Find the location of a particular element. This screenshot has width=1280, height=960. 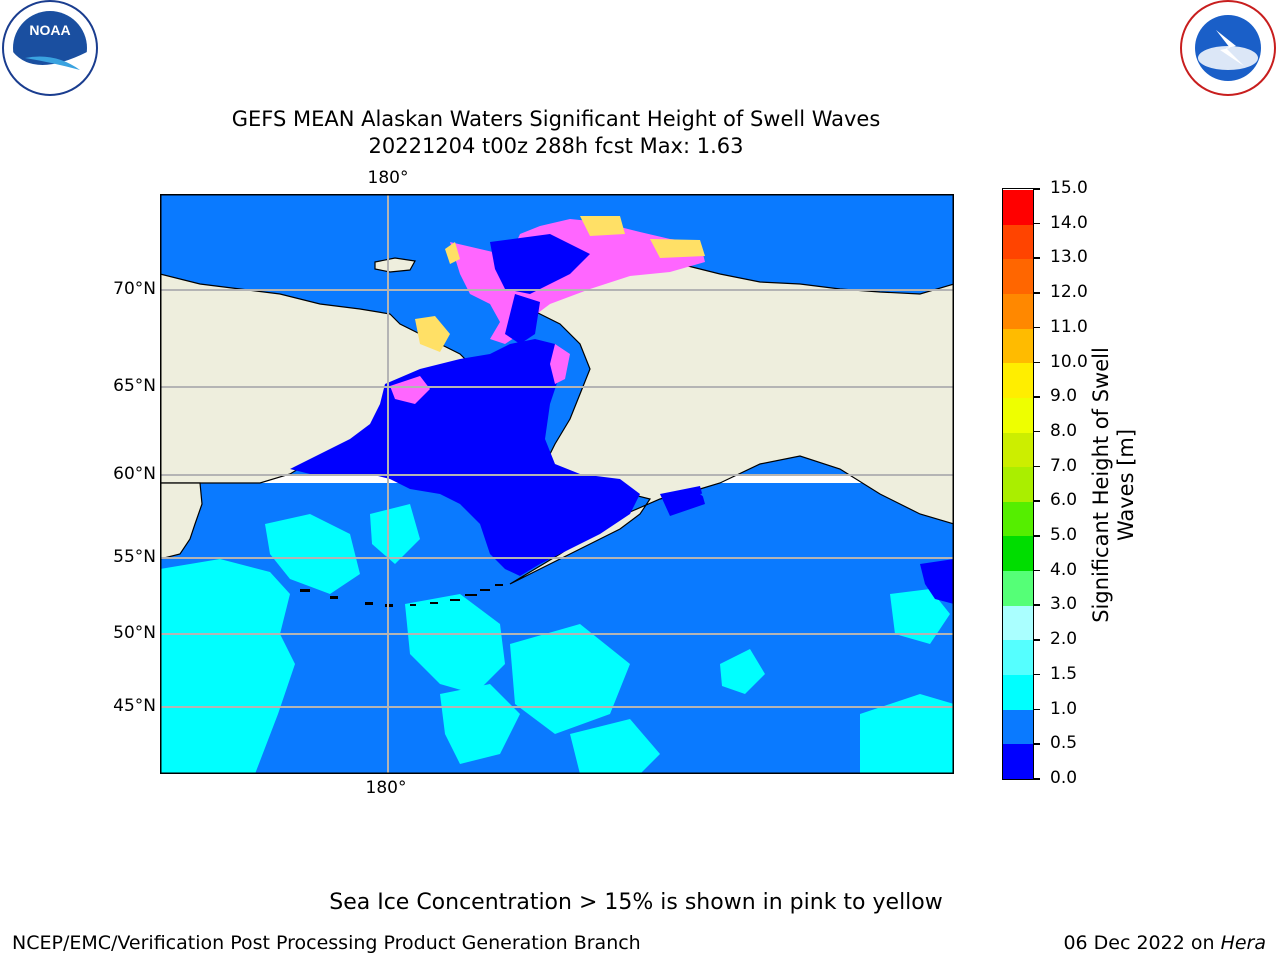

lat-label-60: 60°N is located at coordinates (134, 474).